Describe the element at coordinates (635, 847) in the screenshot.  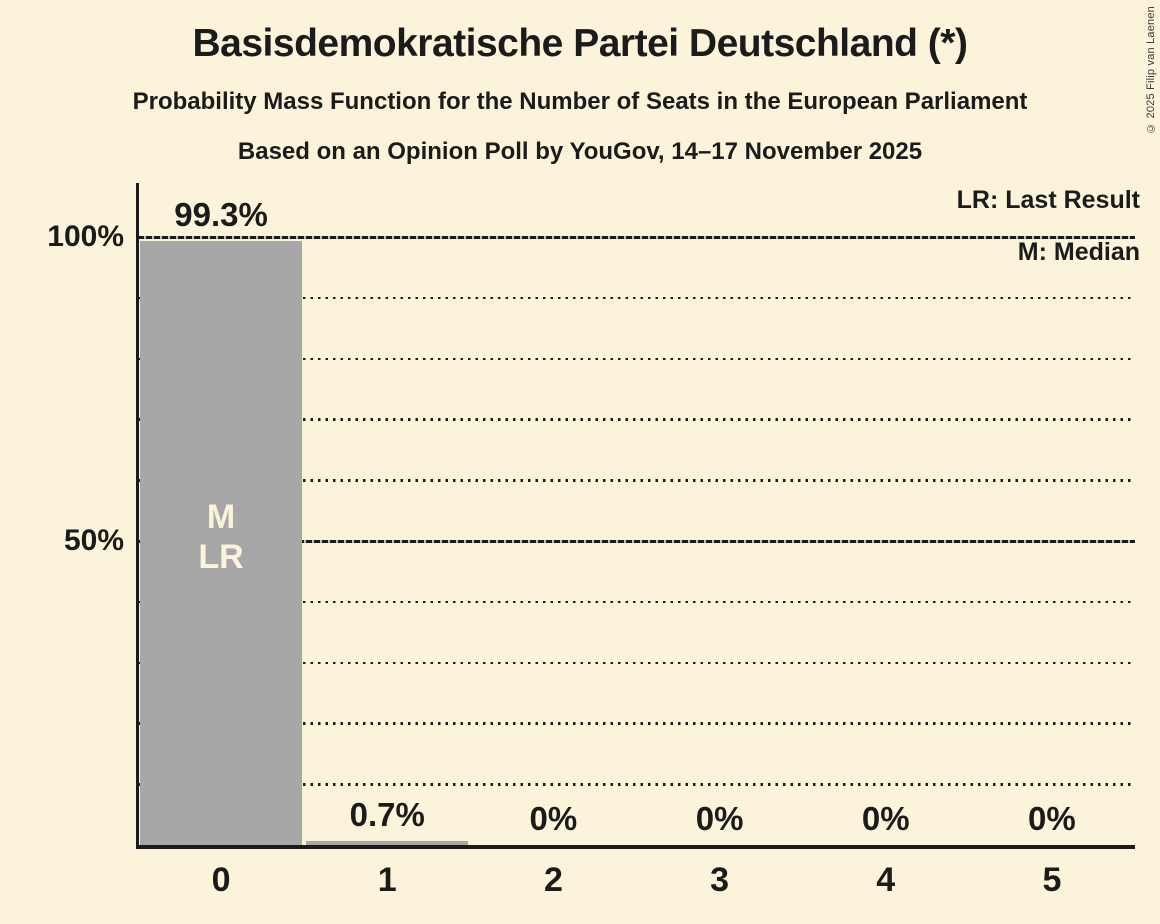
I see `x-axis-line` at that location.